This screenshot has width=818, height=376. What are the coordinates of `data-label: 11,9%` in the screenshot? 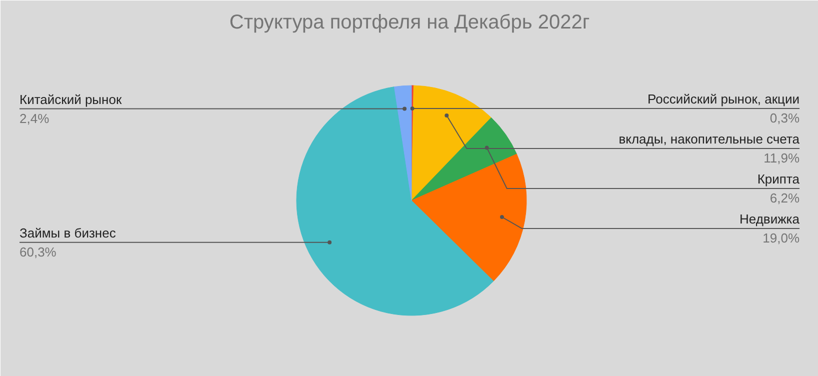 It's located at (782, 158).